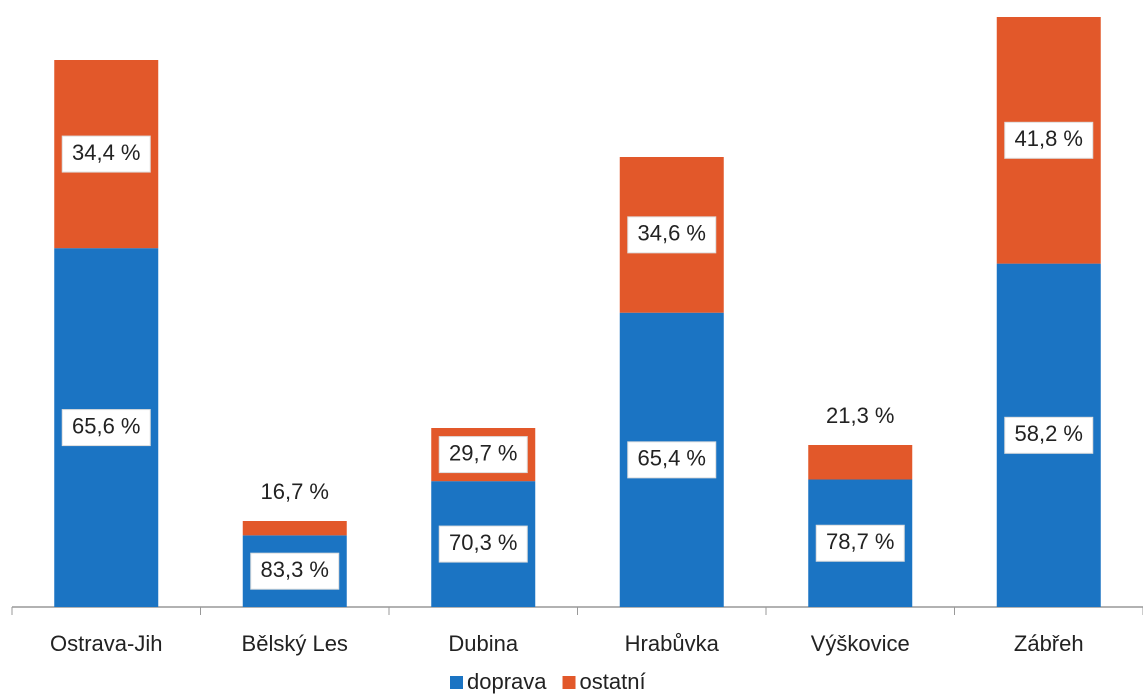  I want to click on data-label: 34,4 %, so click(106, 152).